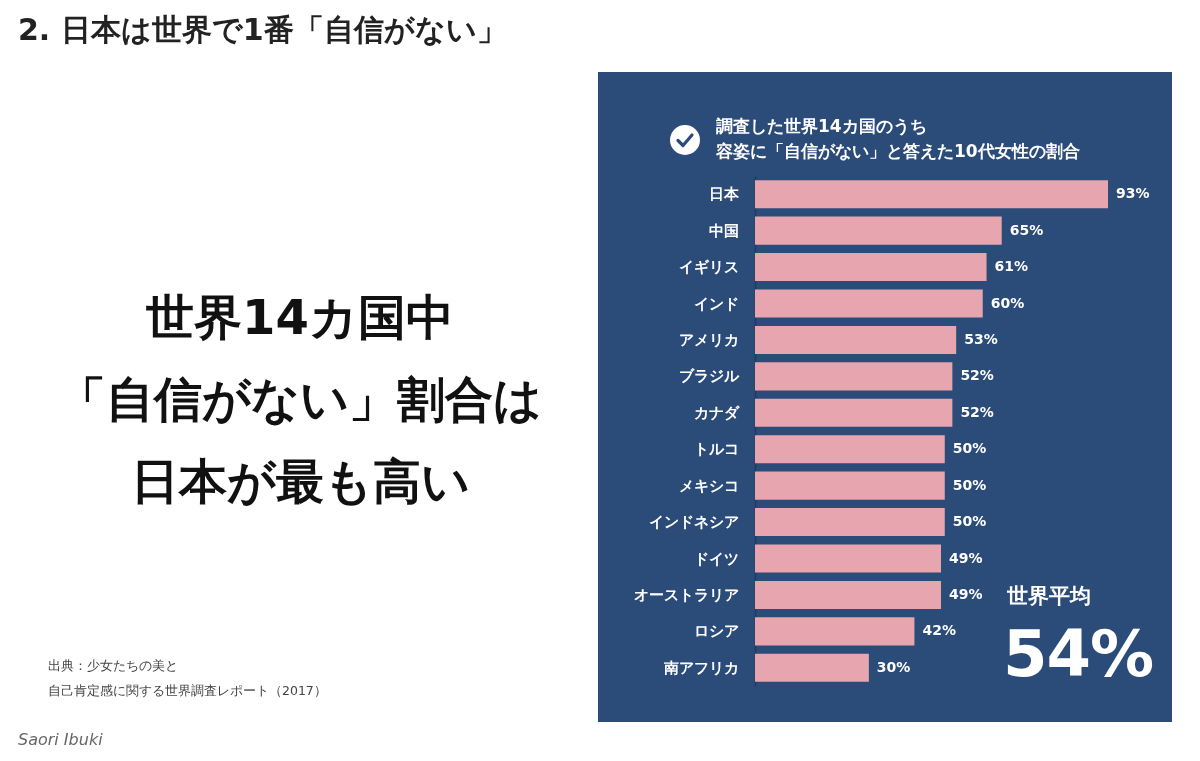 This screenshot has height=761, width=1200. Describe the element at coordinates (1049, 596) in the screenshot. I see `annotation: 世界平均` at that location.